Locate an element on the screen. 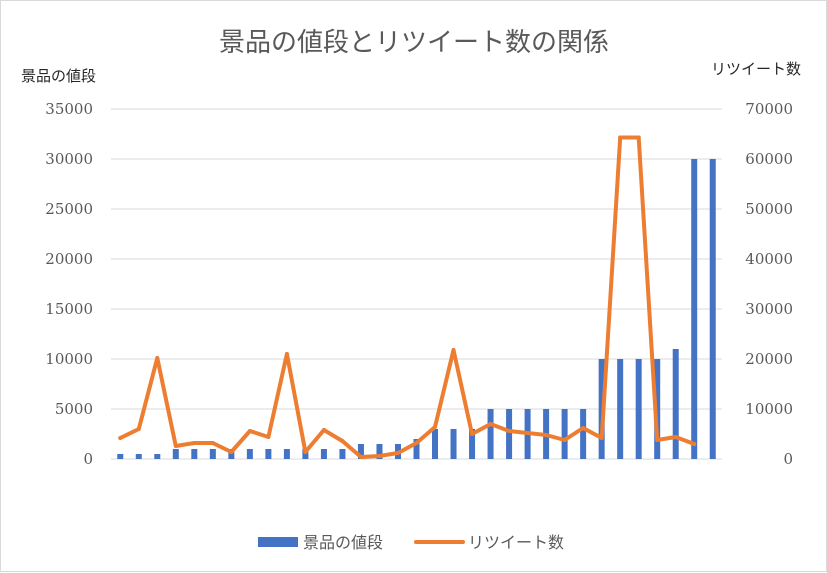 The height and width of the screenshot is (573, 827). y-left-tick-label: 30000 is located at coordinates (69, 159).